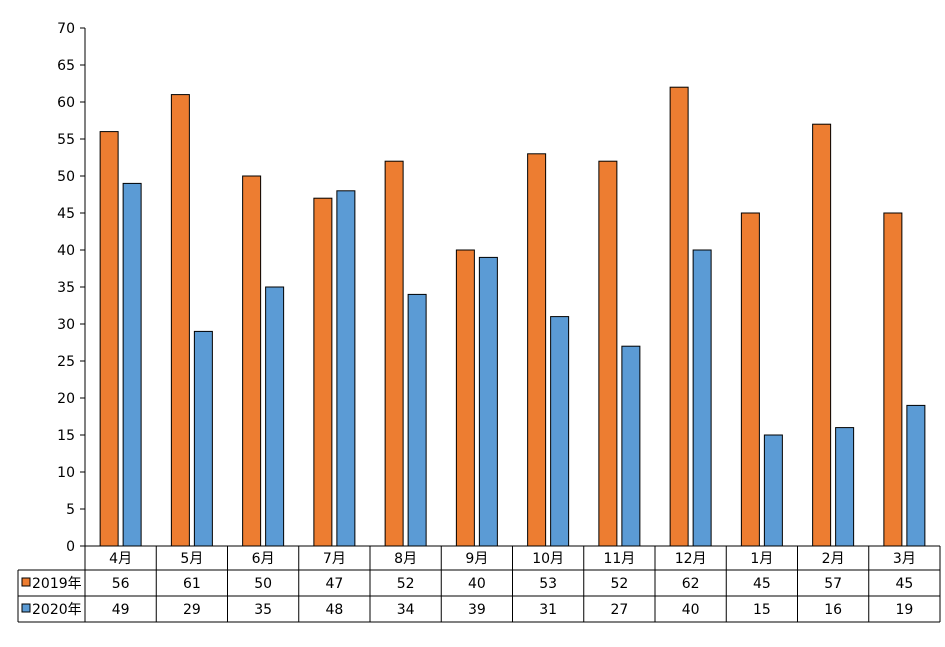 The height and width of the screenshot is (647, 945). I want to click on data-label: 56, so click(121, 584).